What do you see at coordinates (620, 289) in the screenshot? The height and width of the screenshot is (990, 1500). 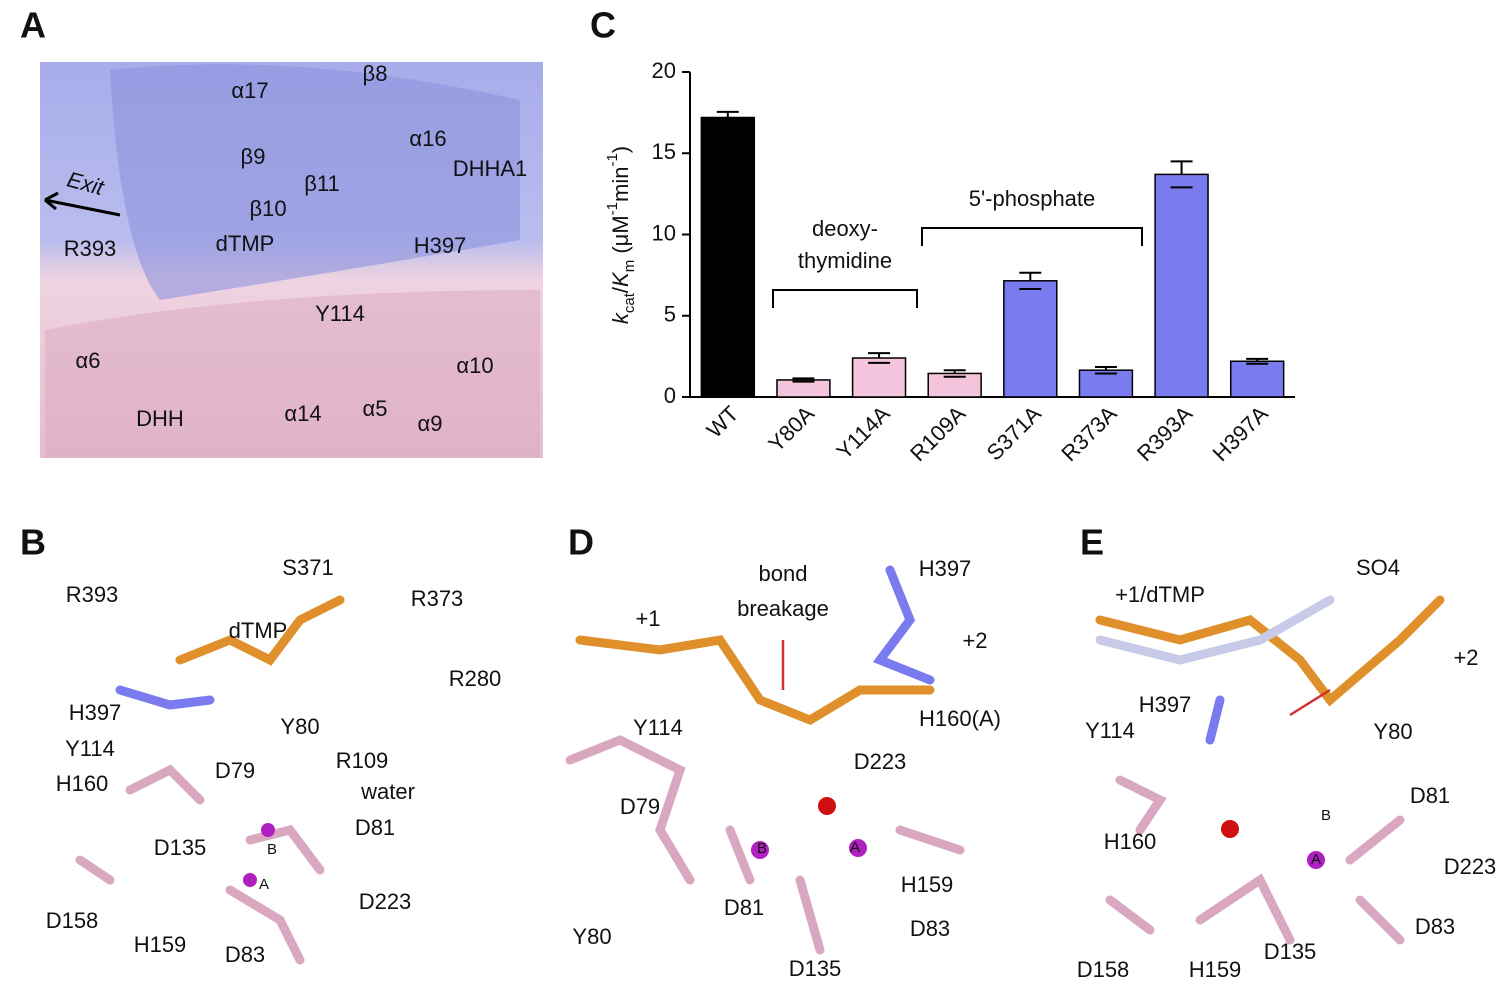 I see `y-label-part: /` at bounding box center [620, 289].